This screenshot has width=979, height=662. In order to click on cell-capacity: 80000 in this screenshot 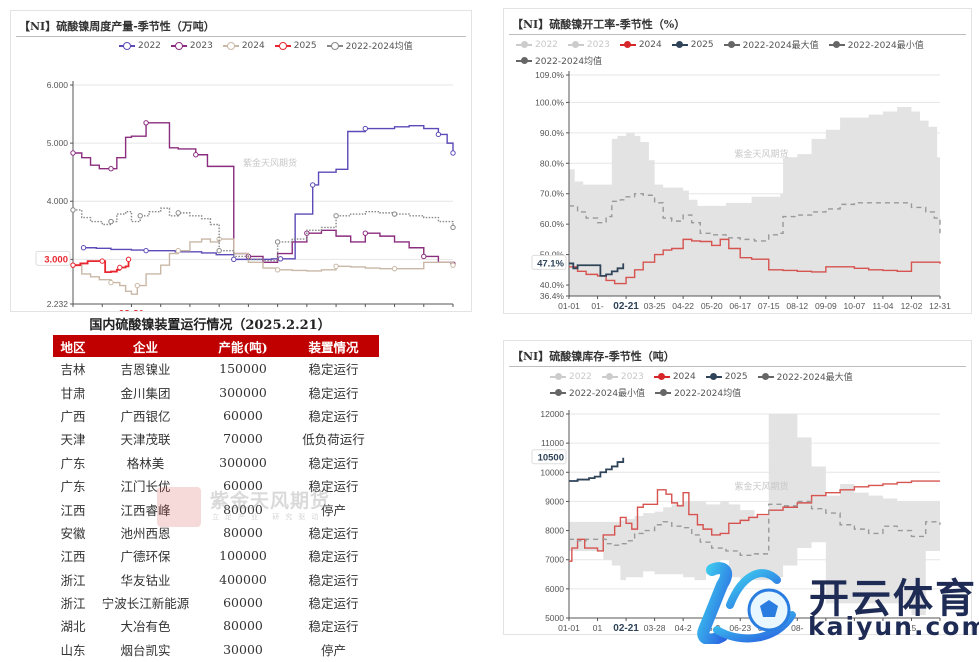, I will do `click(243, 509)`.